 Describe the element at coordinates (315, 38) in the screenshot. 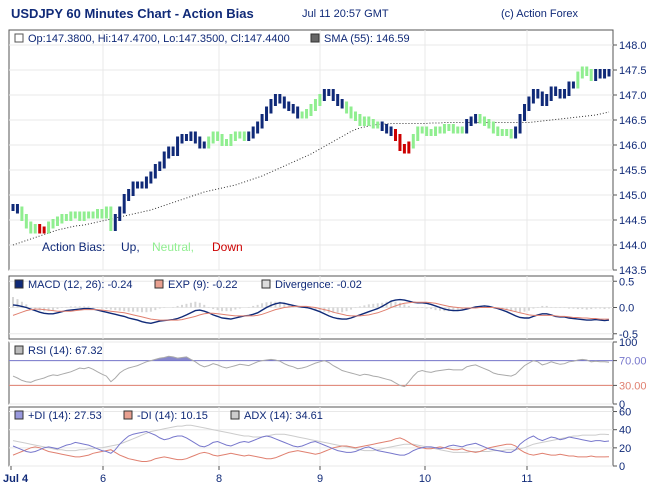

I see `sma-legend-swatch` at that location.